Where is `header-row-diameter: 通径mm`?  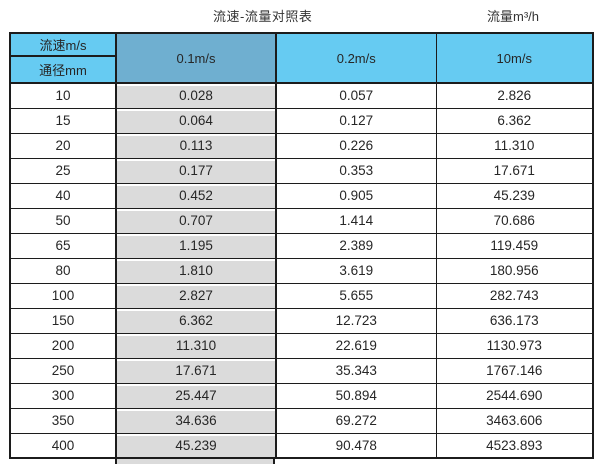 header-row-diameter: 通径mm is located at coordinates (301, 69).